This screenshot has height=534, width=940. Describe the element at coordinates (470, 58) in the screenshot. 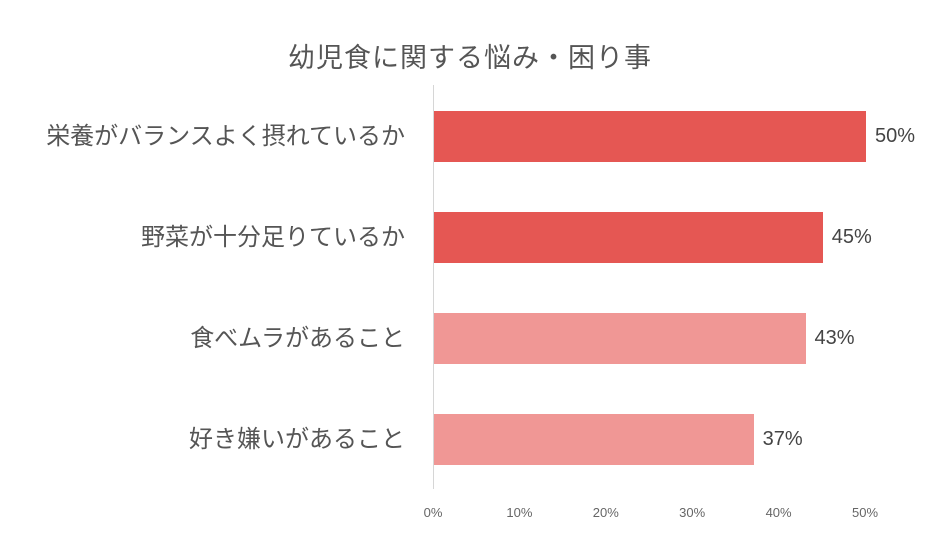

I see `chart-title: 幼児食に関する悩み・困り事` at that location.